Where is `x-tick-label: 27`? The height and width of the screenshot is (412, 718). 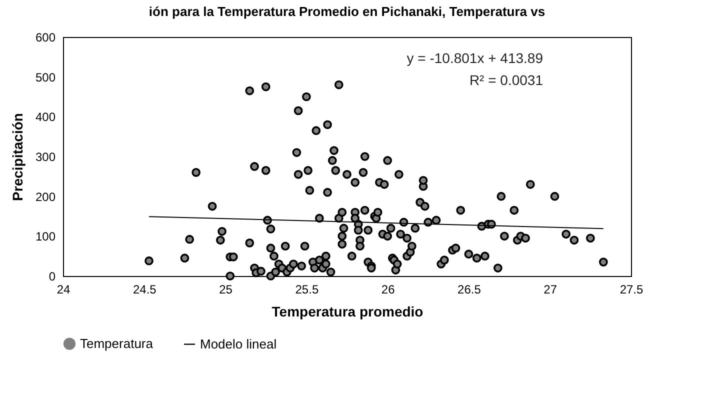 x-tick-label: 27 is located at coordinates (551, 289).